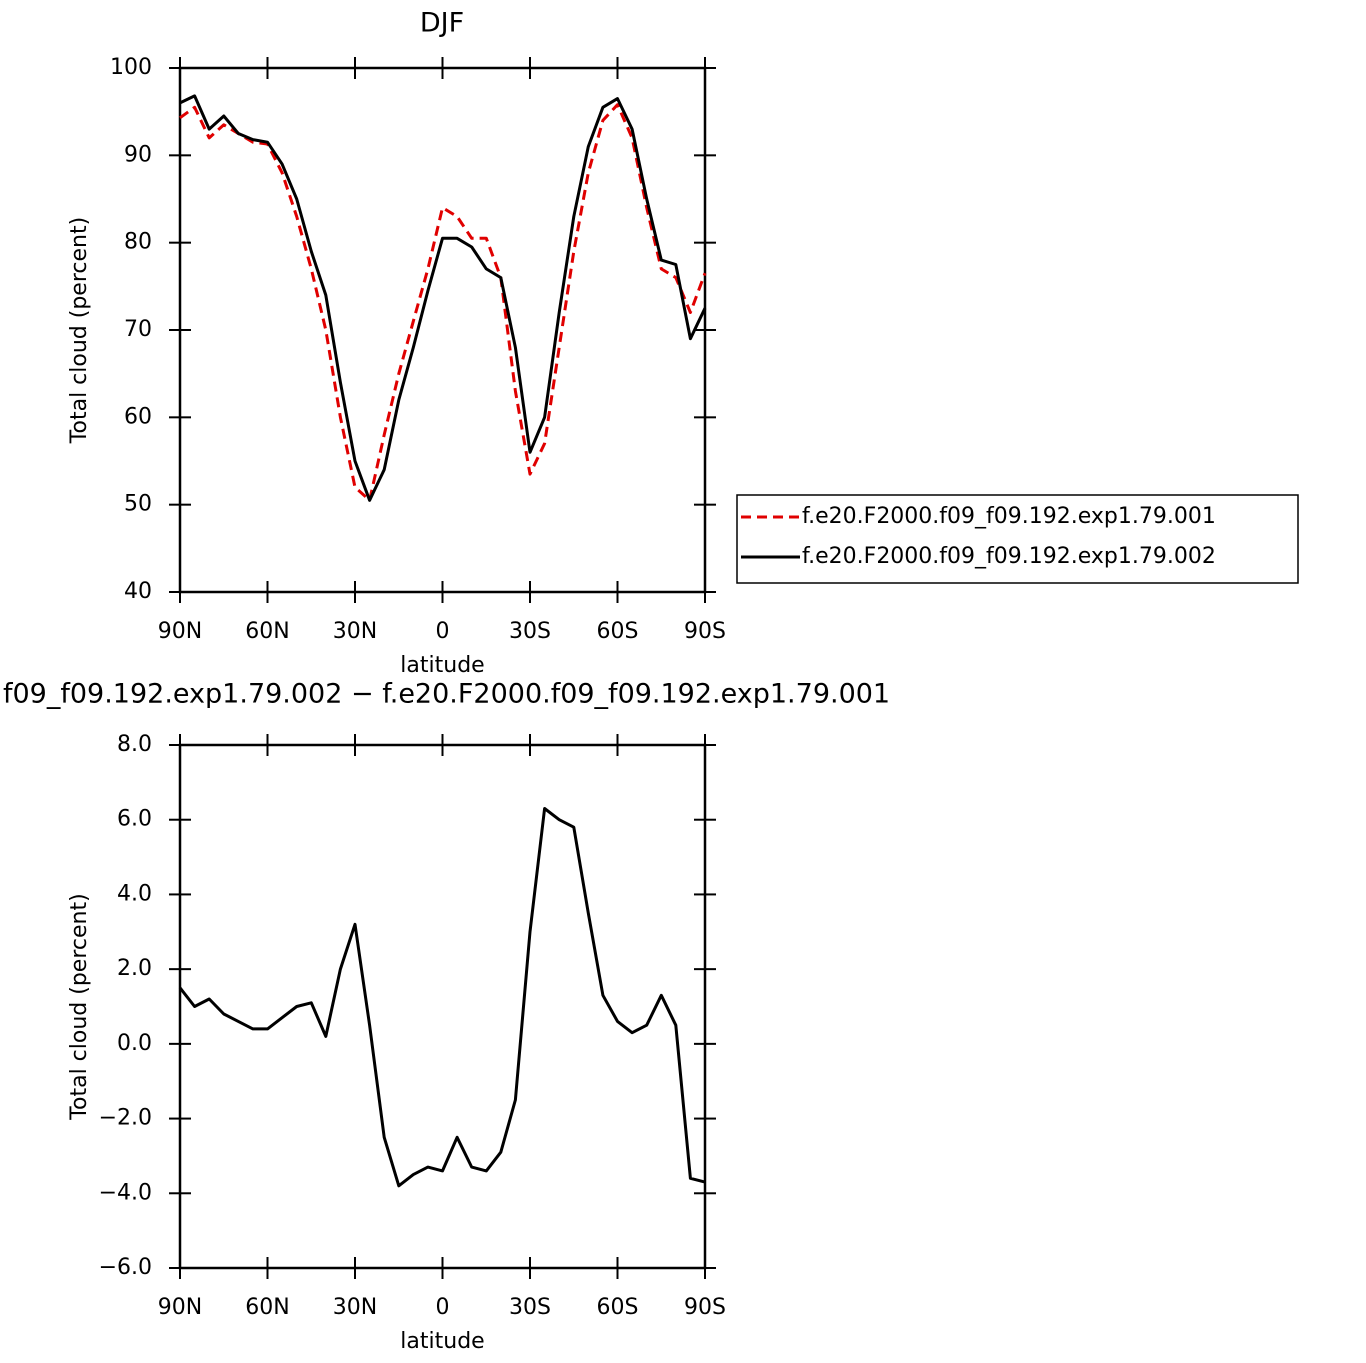  Describe the element at coordinates (125, 1192) in the screenshot. I see `y-tick-label: −4.0` at that location.